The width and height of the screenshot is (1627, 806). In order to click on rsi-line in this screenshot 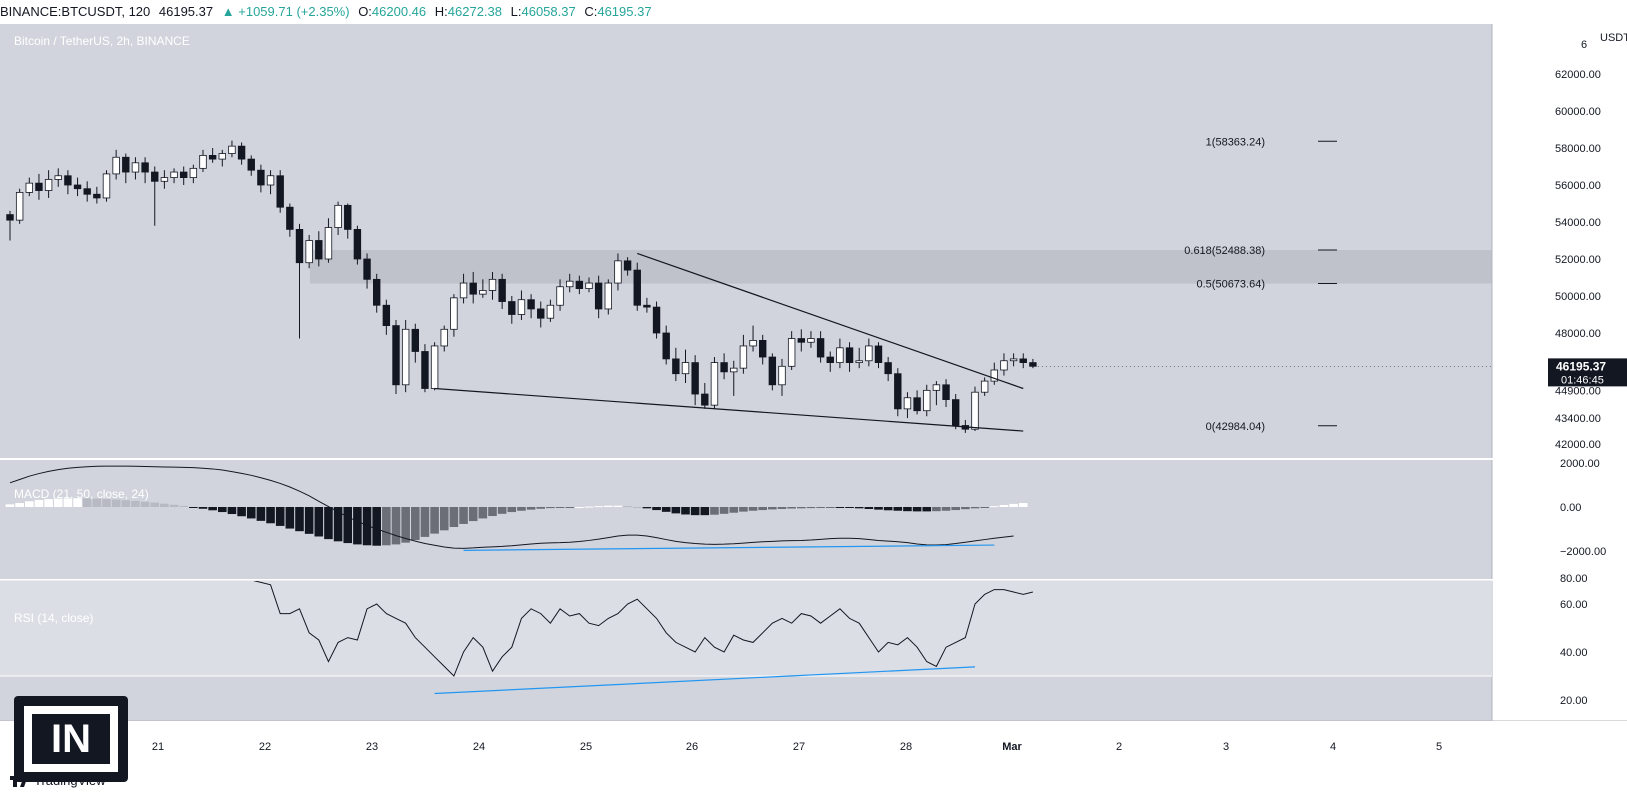, I will do `click(643, 629)`.